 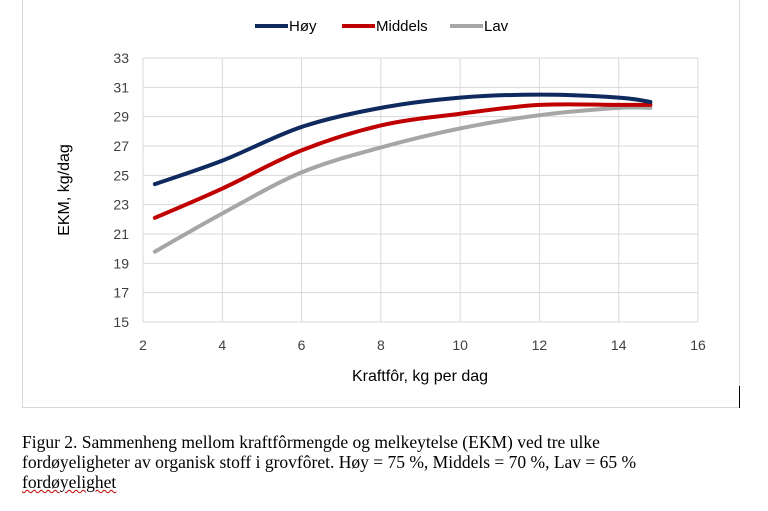 I want to click on y-axis-ticks: 15 17 19 21 23 25 27 29 31 33, so click(x=121, y=190).